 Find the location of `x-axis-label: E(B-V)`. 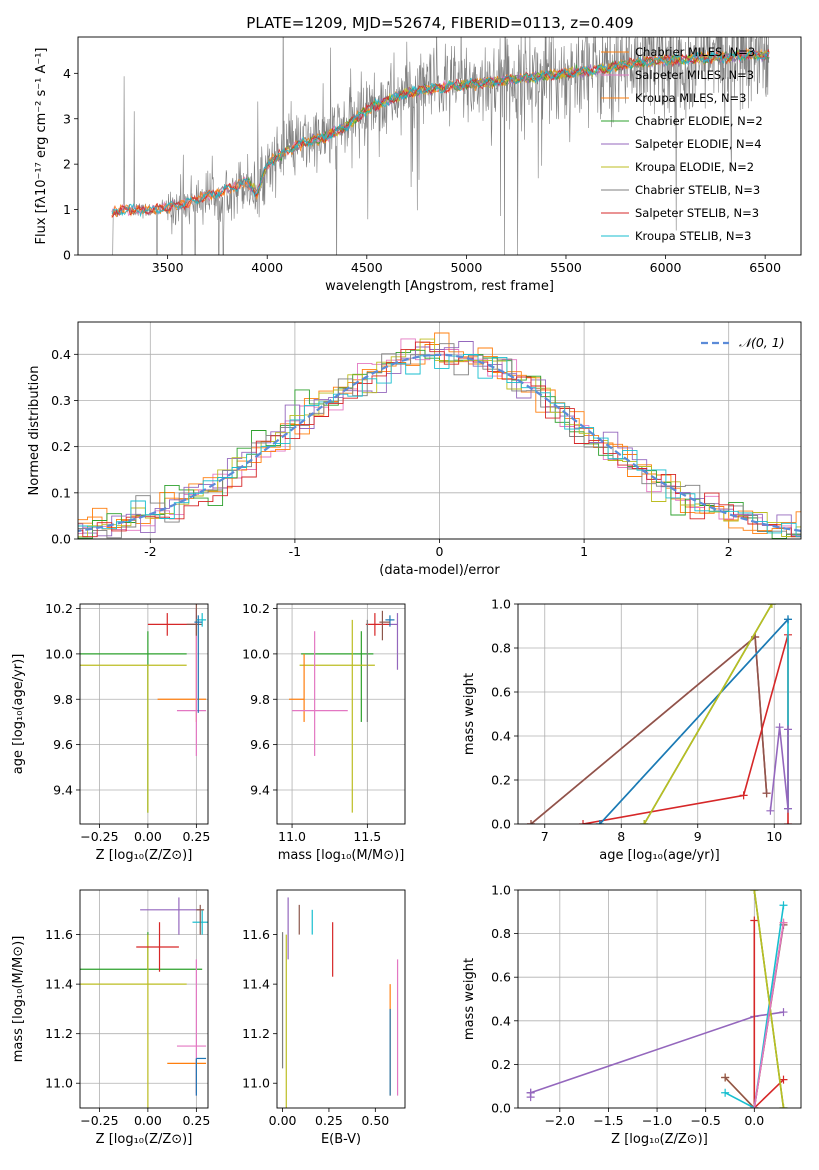

x-axis-label: E(B-V) is located at coordinates (341, 1139).